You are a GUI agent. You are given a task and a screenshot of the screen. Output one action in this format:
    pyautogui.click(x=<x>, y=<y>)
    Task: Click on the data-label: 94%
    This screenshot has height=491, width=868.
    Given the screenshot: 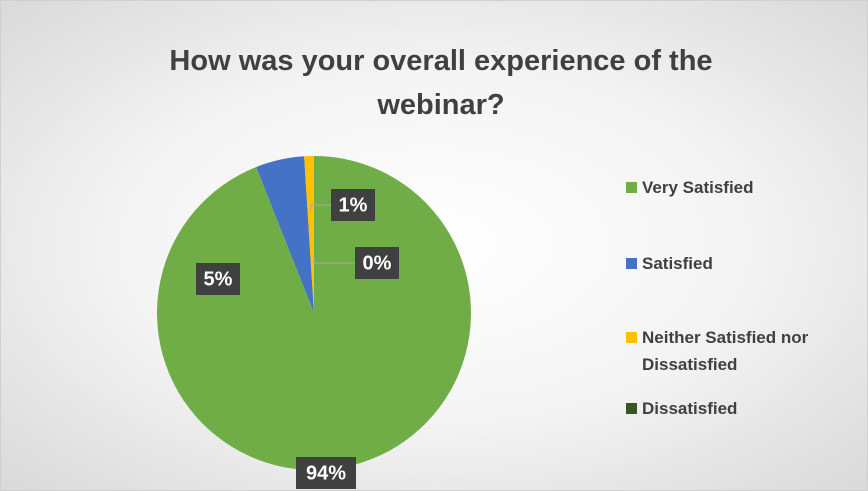 What is the action you would take?
    pyautogui.click(x=326, y=473)
    